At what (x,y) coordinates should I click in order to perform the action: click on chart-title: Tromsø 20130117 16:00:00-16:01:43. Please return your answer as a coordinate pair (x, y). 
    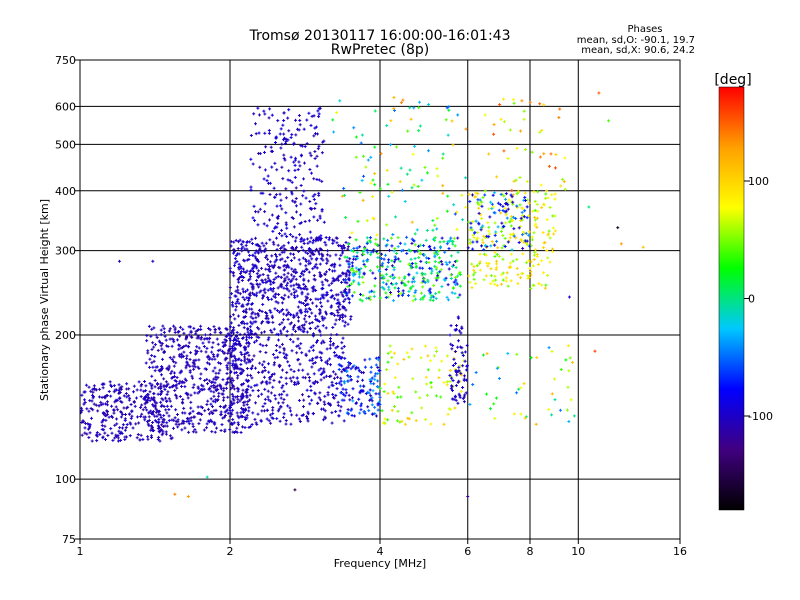
    Looking at the image, I should click on (380, 36).